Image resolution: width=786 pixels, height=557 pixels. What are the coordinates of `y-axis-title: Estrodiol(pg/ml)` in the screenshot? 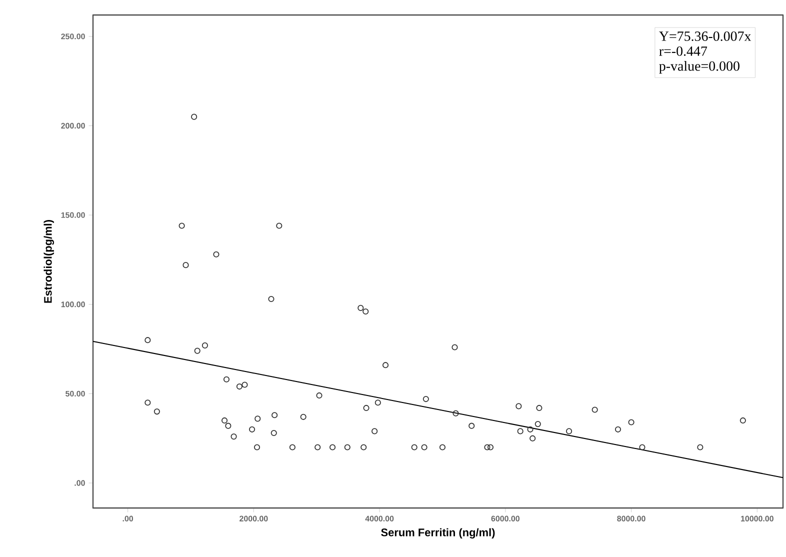 It's located at (49, 261).